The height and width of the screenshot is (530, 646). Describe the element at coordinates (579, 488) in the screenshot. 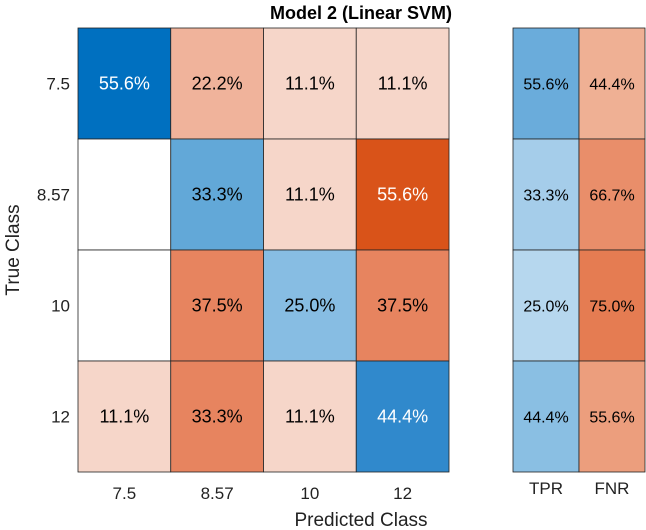

I see `summary-tick-labels: TPR FNR` at that location.